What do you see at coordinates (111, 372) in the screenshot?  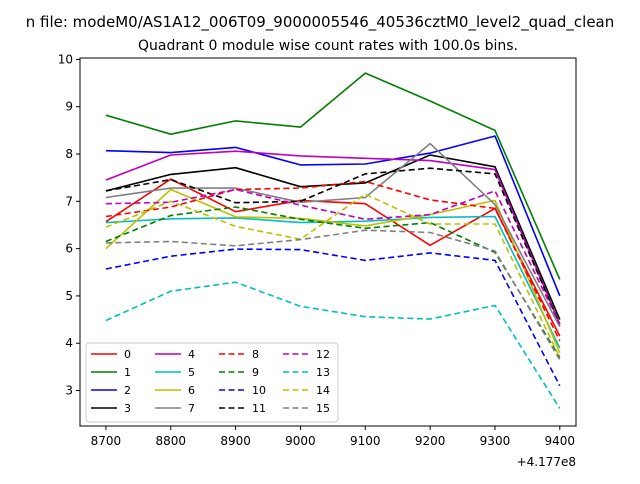 I see `legend-item: 1` at bounding box center [111, 372].